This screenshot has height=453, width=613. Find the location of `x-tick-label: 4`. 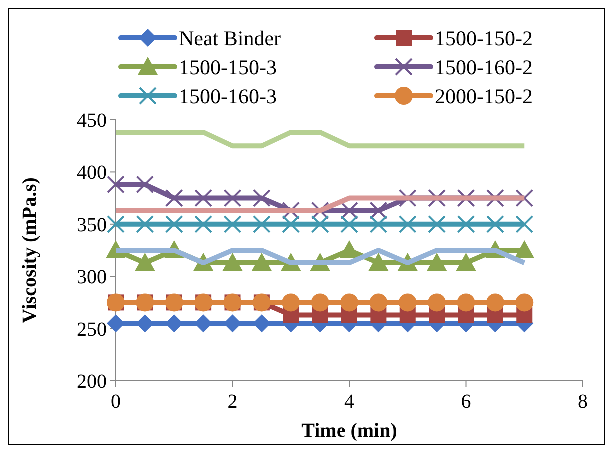

x-tick-label: 4 is located at coordinates (349, 402).